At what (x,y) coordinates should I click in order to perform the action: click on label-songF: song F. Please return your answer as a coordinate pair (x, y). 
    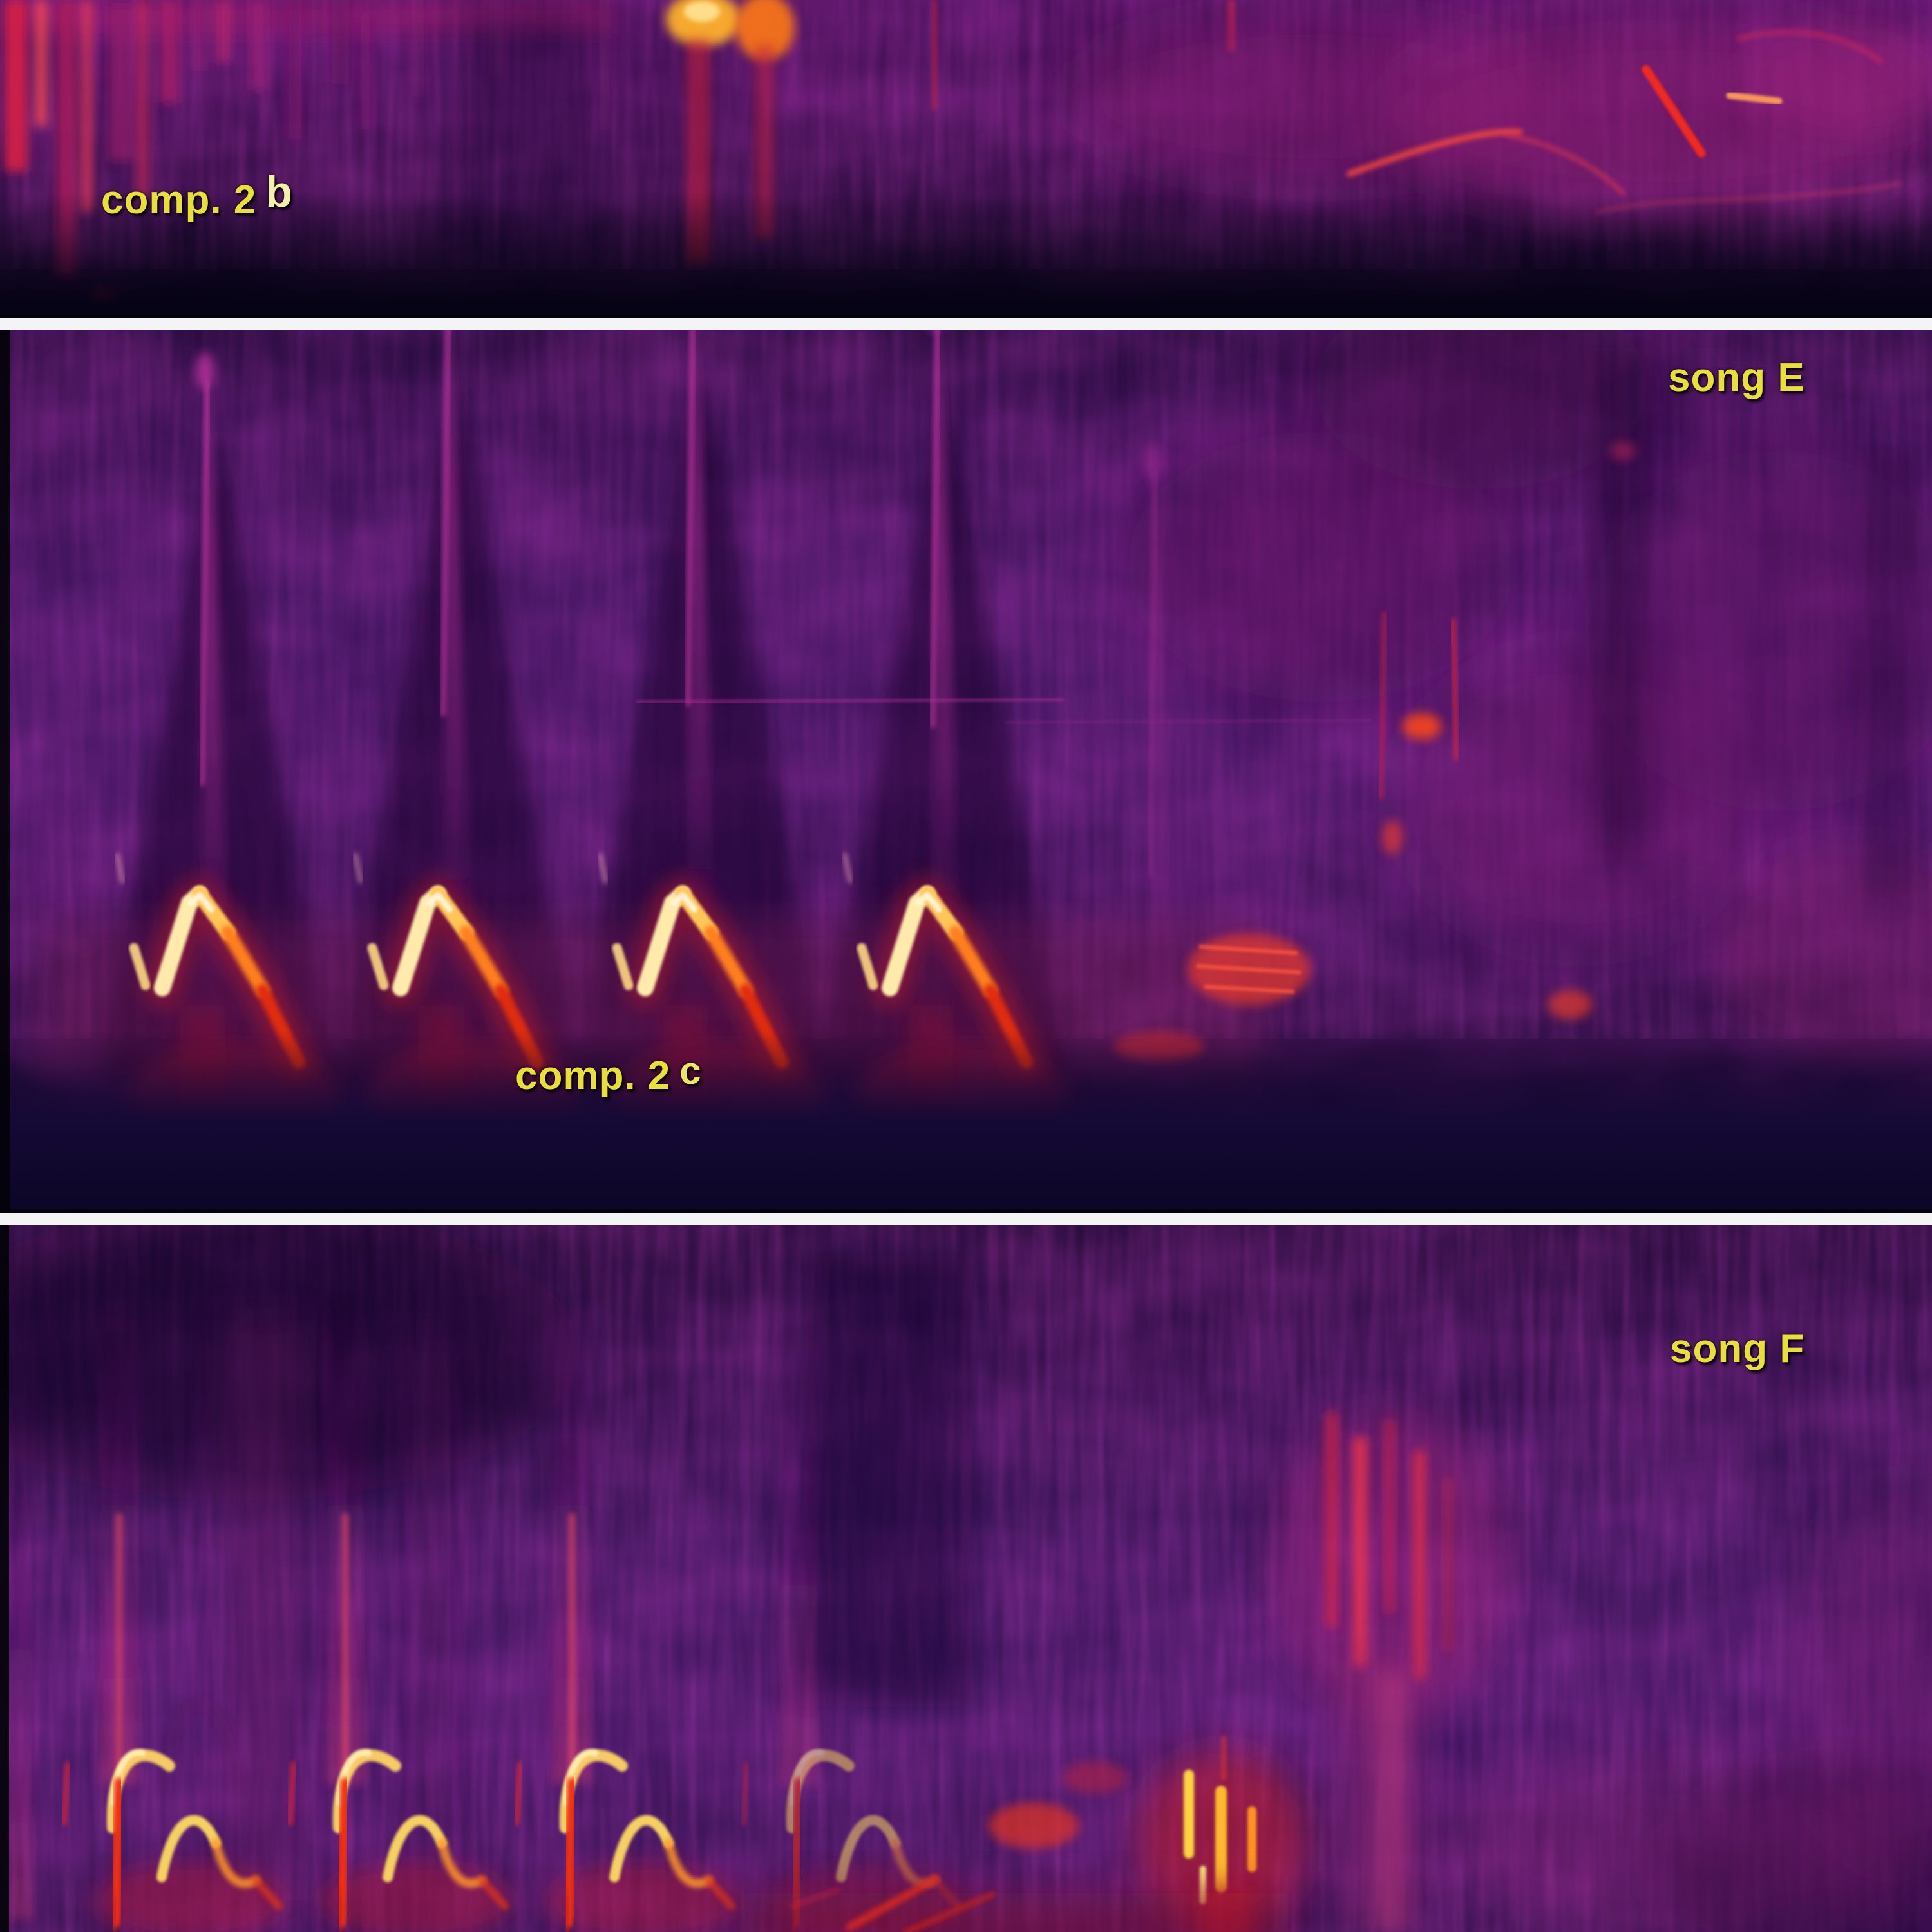
    Looking at the image, I should click on (1737, 1349).